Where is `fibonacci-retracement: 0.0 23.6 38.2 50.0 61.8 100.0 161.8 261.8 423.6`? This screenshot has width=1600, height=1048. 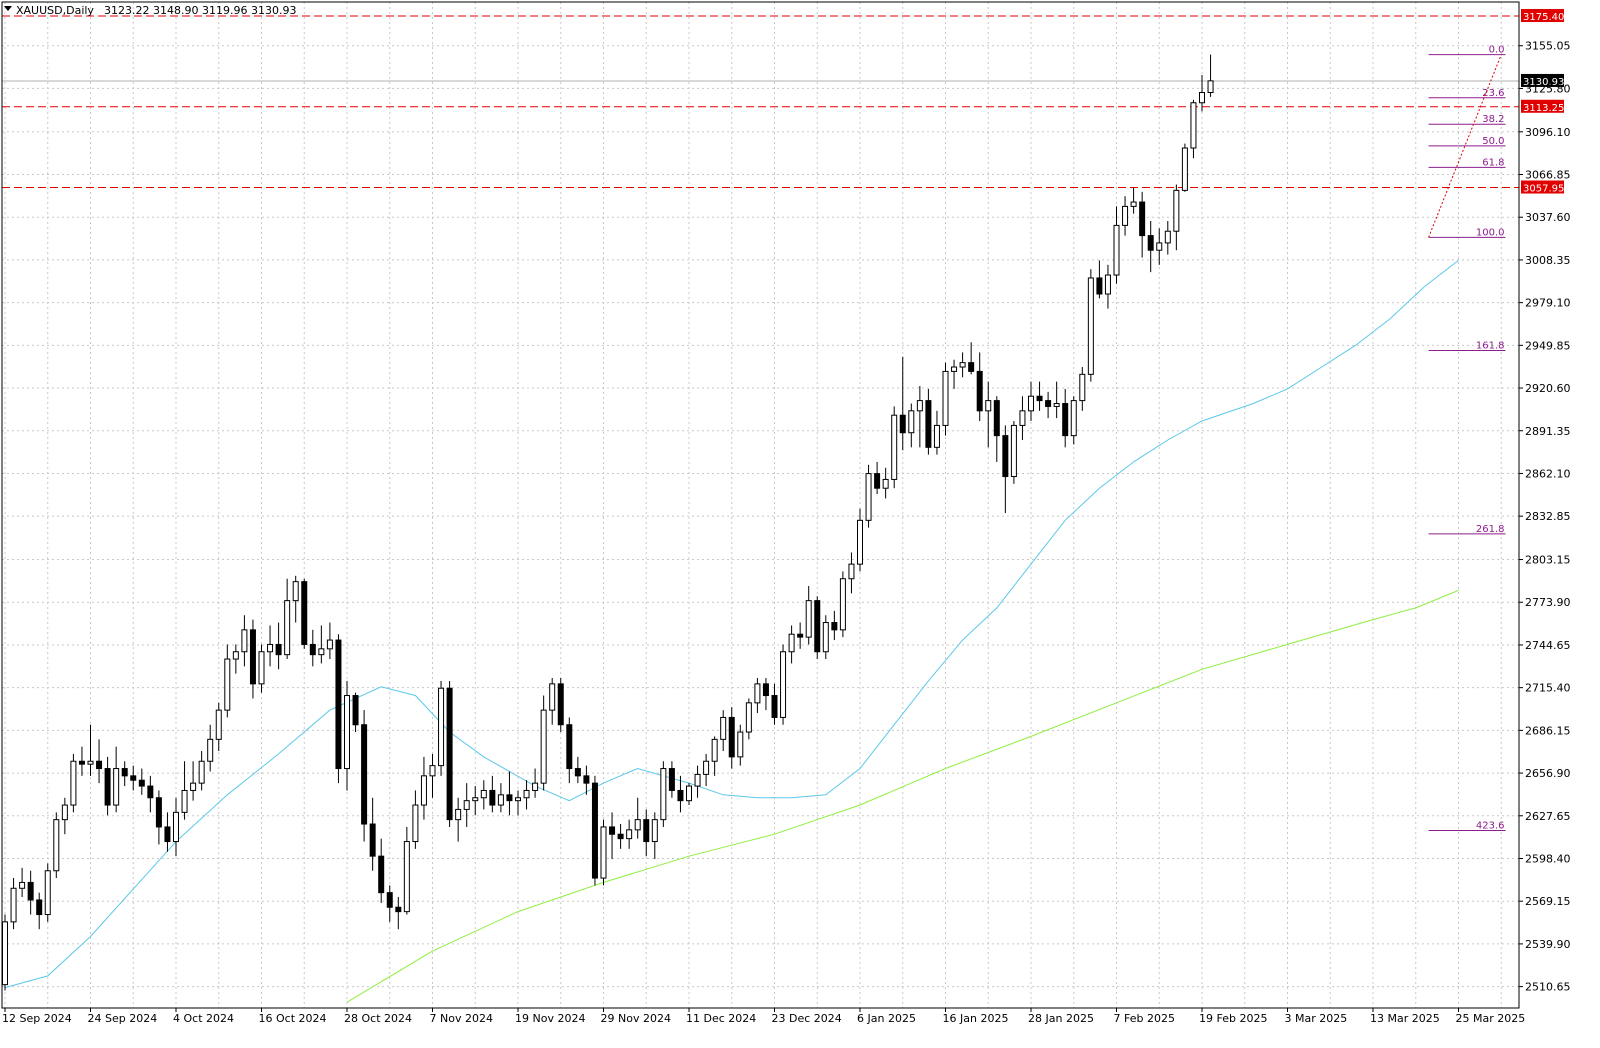 fibonacci-retracement: 0.0 23.6 38.2 50.0 61.8 100.0 161.8 261.8 423.6 is located at coordinates (1467, 438).